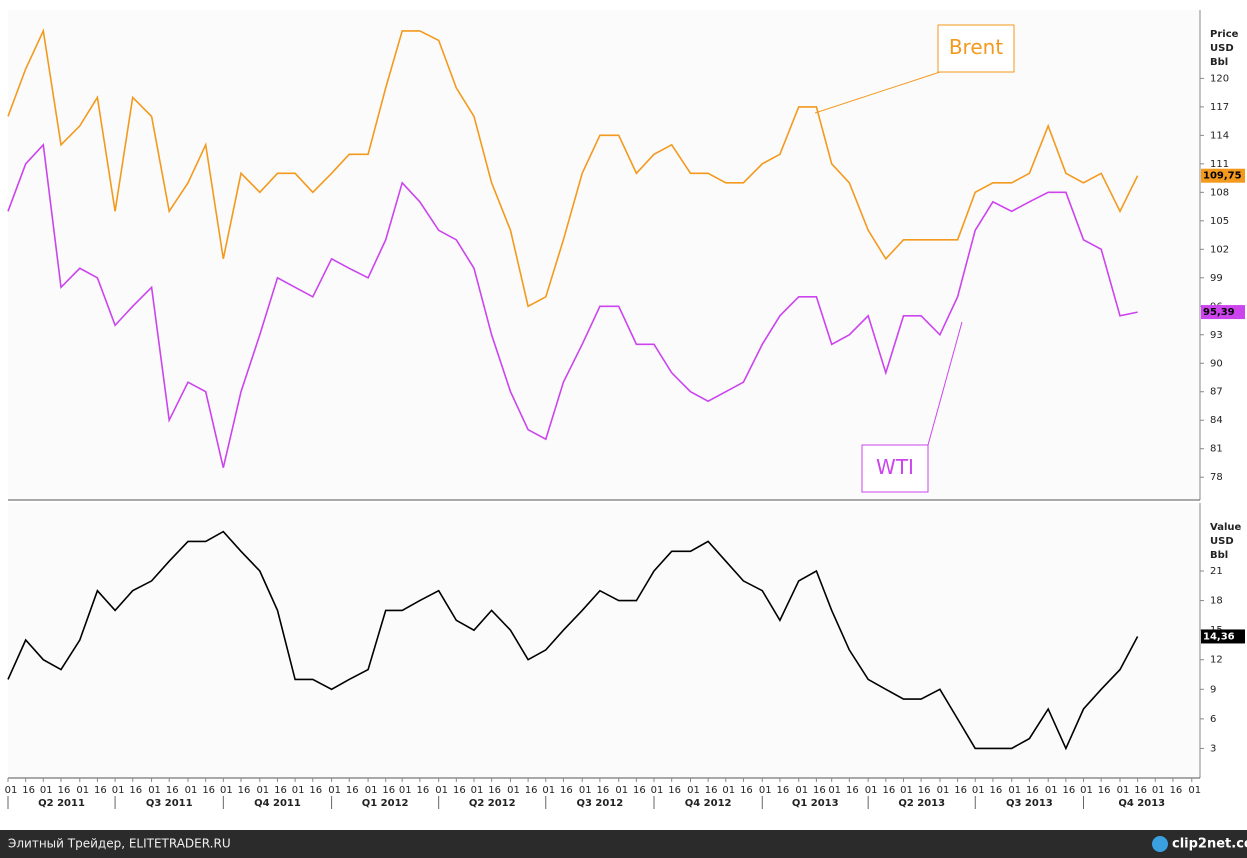 The height and width of the screenshot is (858, 1247). Describe the element at coordinates (1219, 78) in the screenshot. I see `y-tick-label: 120` at that location.